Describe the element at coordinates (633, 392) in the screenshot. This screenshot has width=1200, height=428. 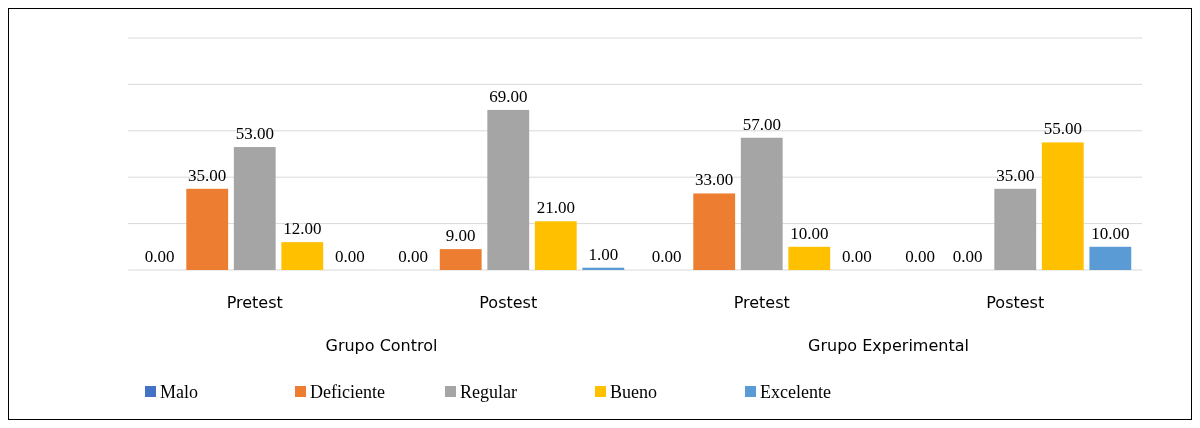
I see `legend-label: Bueno` at that location.